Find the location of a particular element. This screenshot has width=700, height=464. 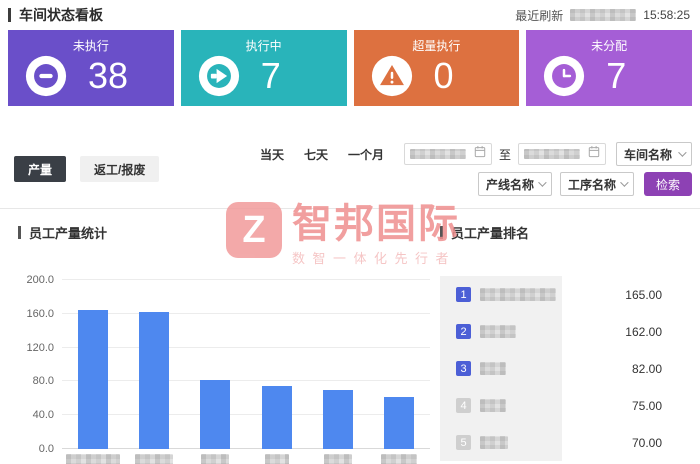

filter-bar: 产量 返工/报废 当天 七天 一个月 至 is located at coordinates (350, 169).